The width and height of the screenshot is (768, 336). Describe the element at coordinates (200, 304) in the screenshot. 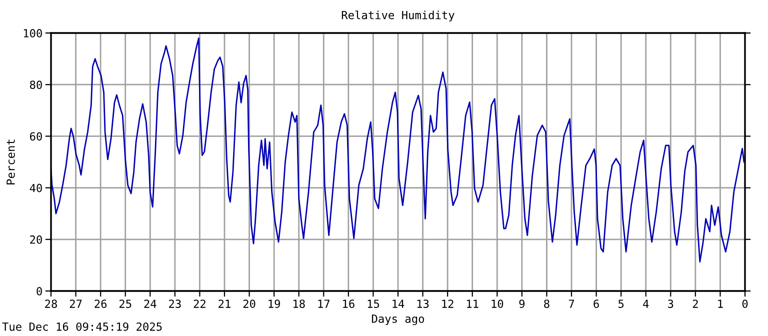

I see `x-tick-label: 22` at that location.